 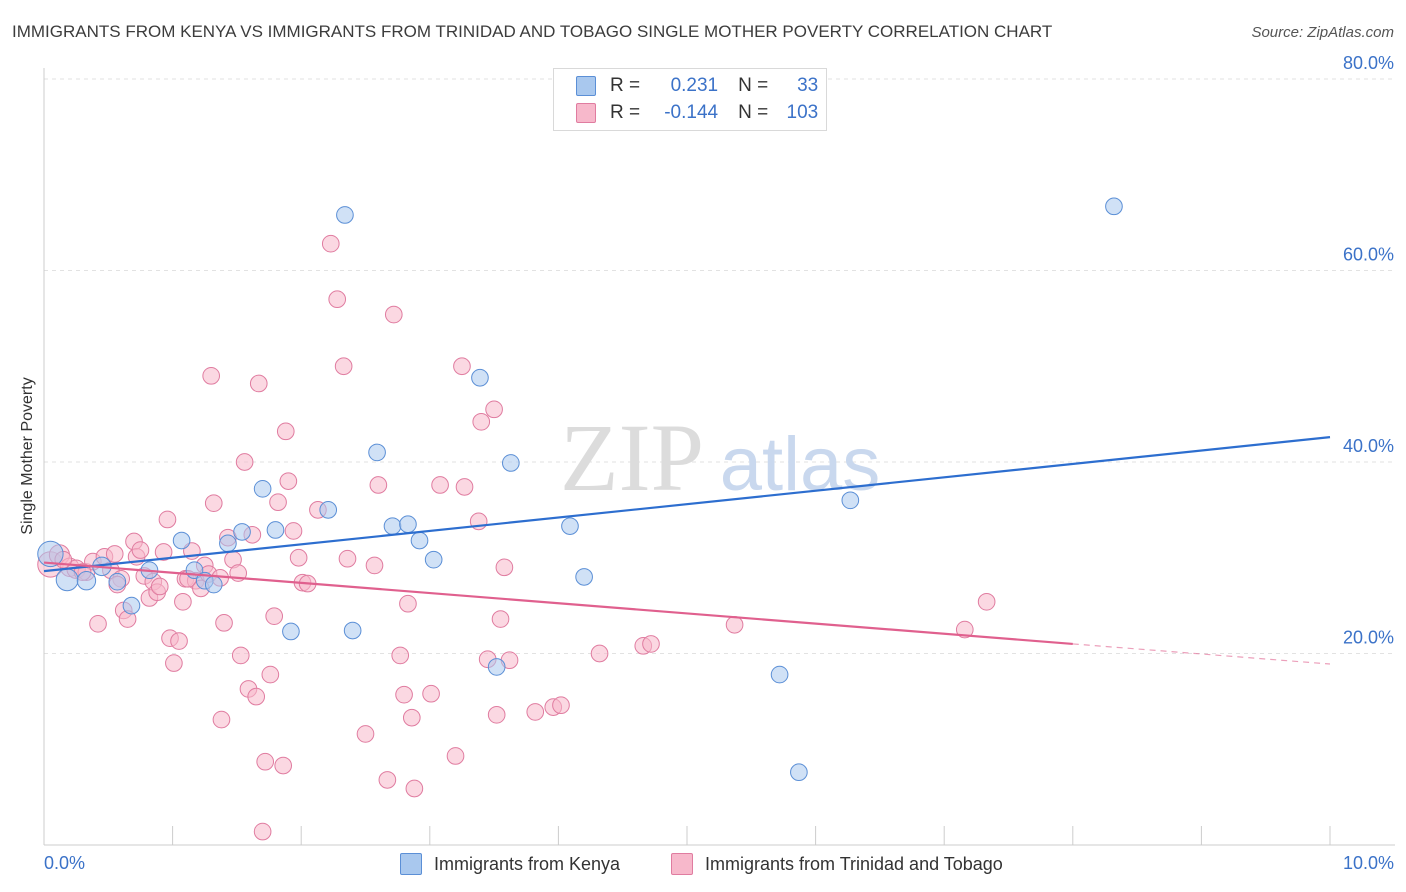 I want to click on legend-r-value-trinidad: -0.144, so click(x=691, y=112).